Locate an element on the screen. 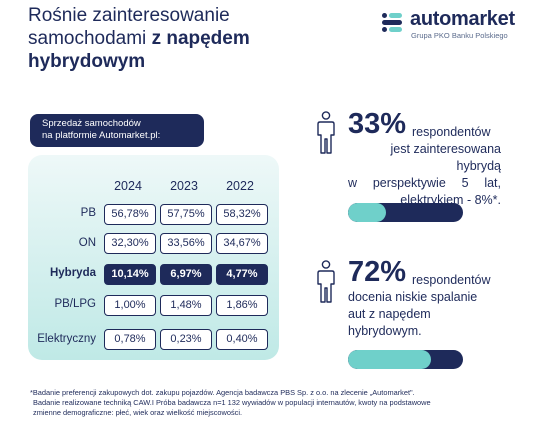 The image size is (551, 431). logo-subtitle: Grupa PKO Banku Polskiego is located at coordinates (459, 35).